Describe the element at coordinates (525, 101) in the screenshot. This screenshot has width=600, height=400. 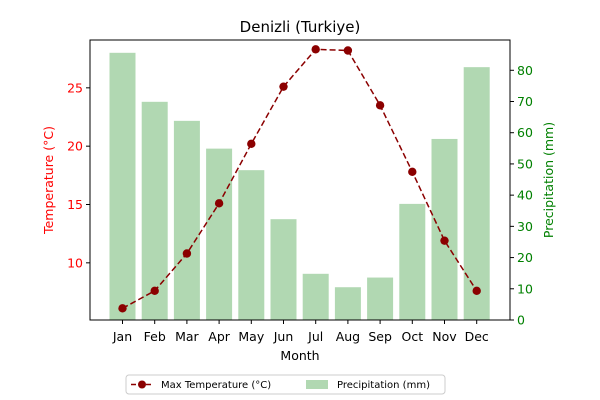
I see `right-tick-label: 70` at that location.